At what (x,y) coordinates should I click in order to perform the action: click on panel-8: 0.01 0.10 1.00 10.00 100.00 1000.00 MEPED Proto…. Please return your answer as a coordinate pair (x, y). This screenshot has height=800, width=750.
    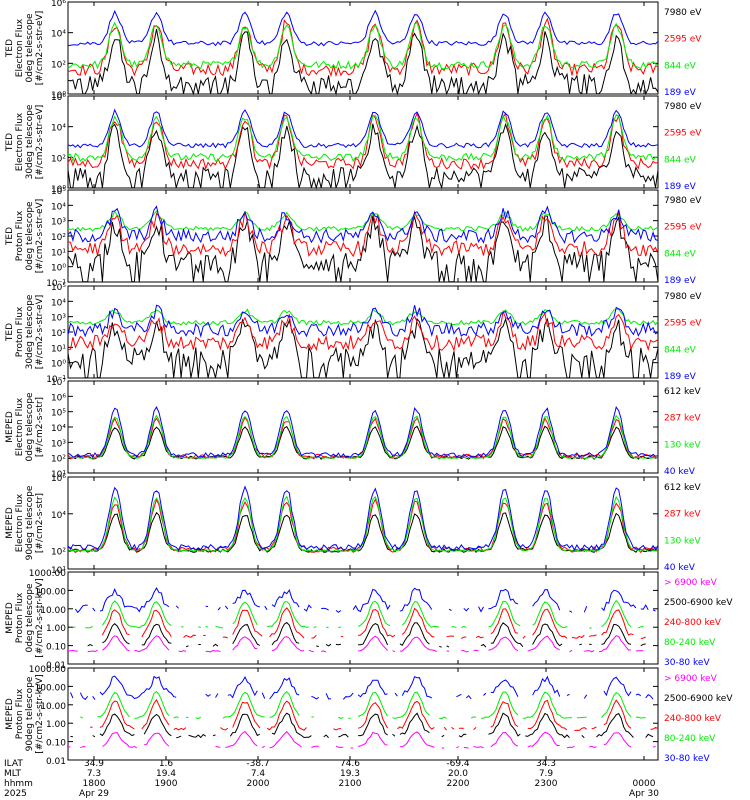
    Looking at the image, I should click on (369, 716).